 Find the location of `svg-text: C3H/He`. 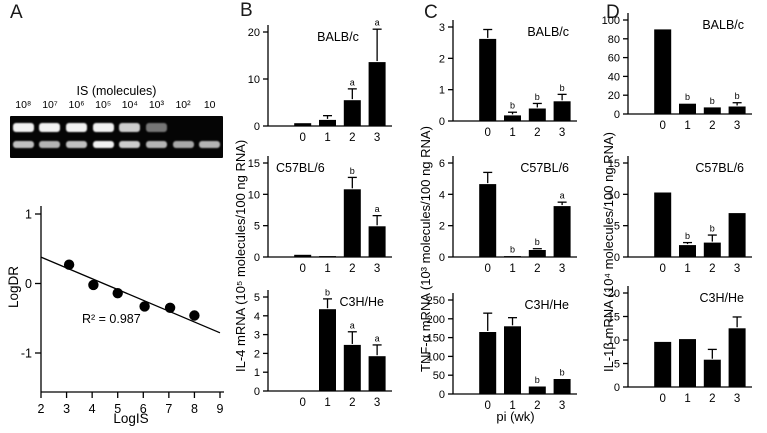

svg-text: C3H/He is located at coordinates (722, 298).